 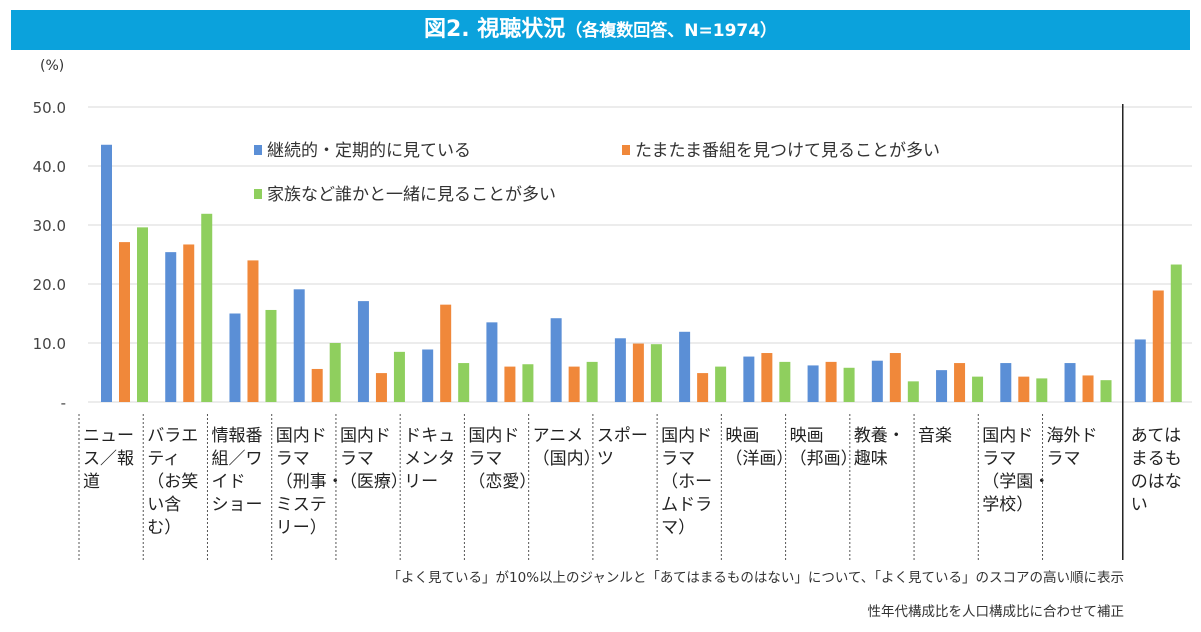 I want to click on x-category-label-line: （医療）, so click(x=374, y=482).